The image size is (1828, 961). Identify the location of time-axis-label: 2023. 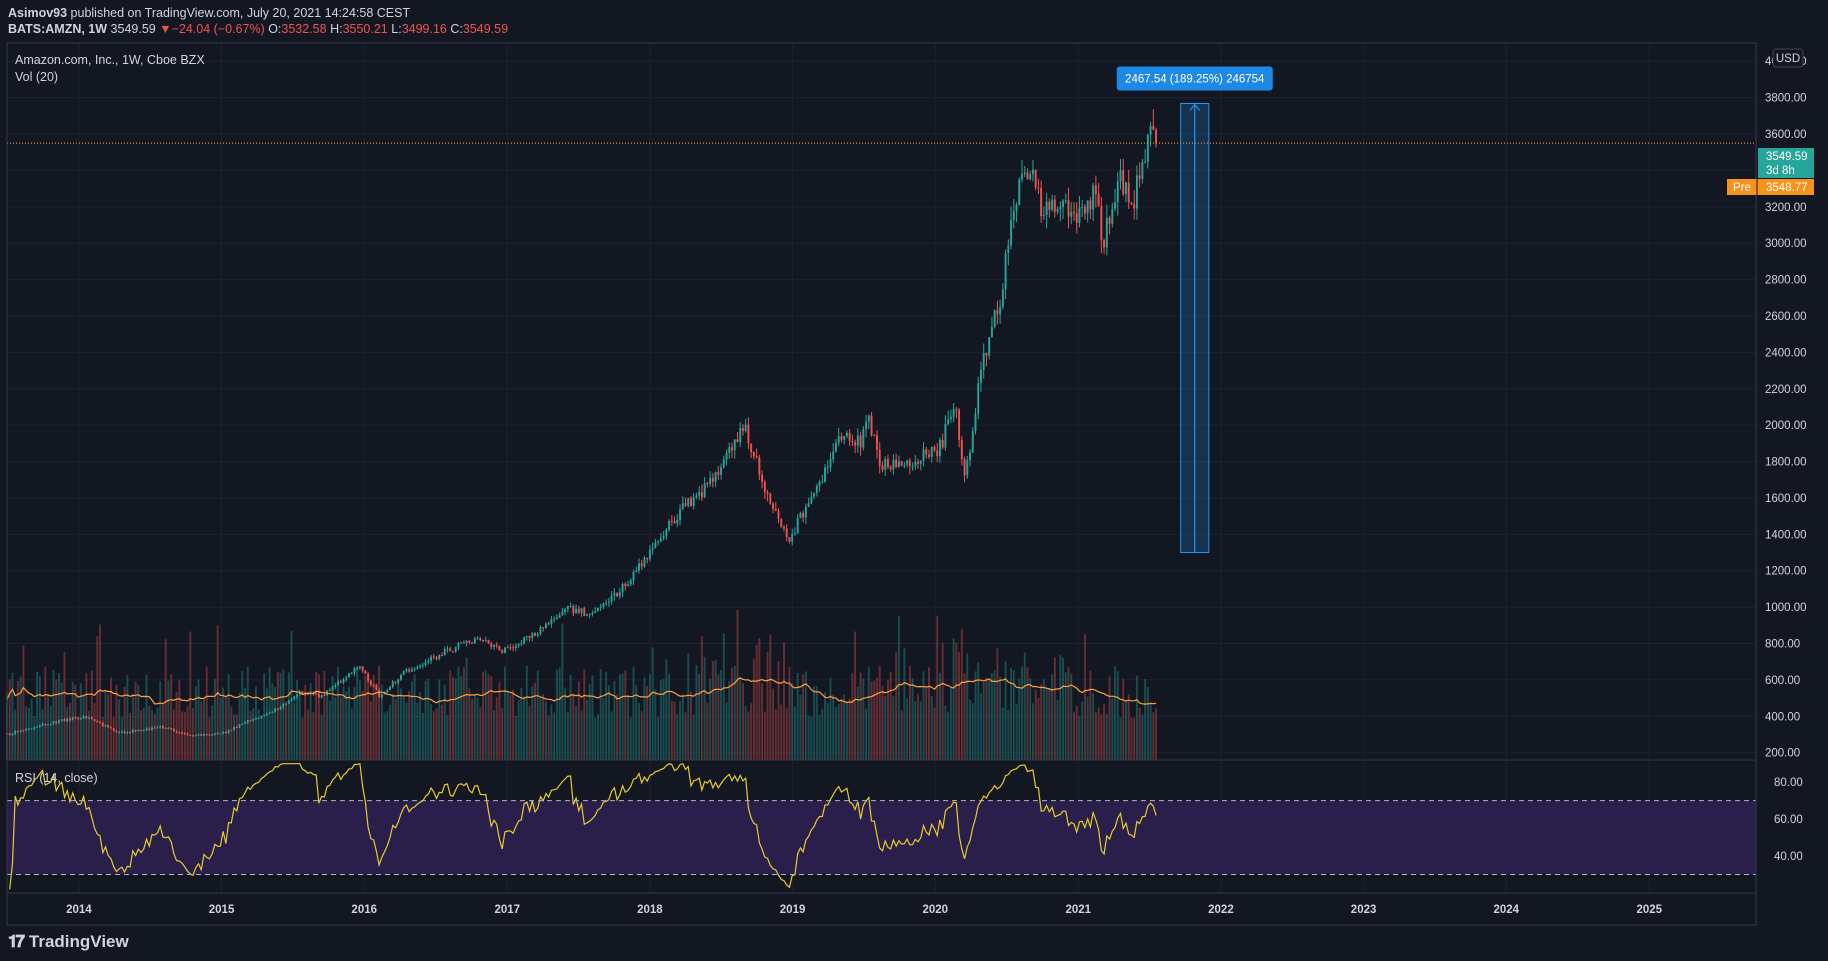
(1364, 910).